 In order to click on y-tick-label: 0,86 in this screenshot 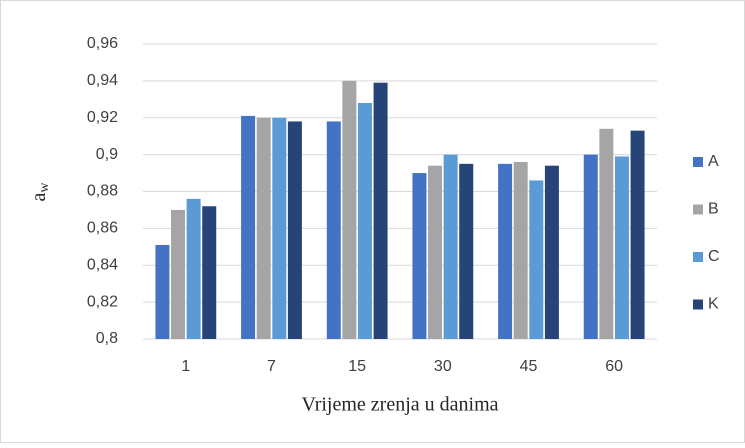, I will do `click(102, 228)`.